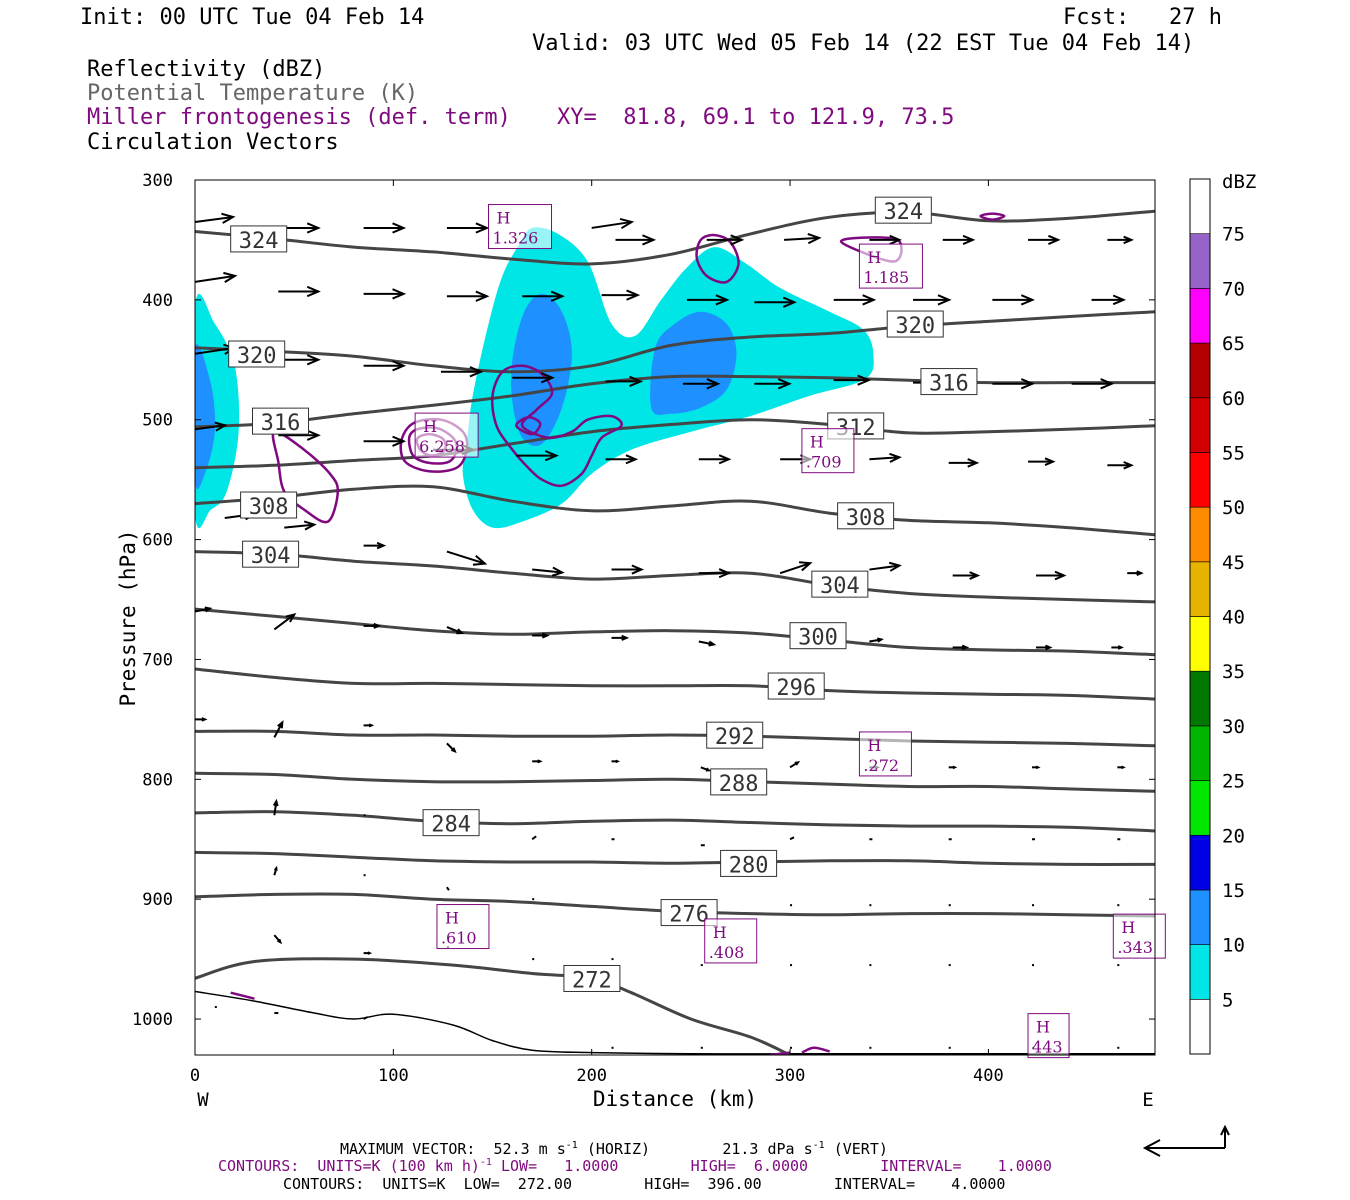 The width and height of the screenshot is (1350, 1200). I want to click on vectors-title: Circulation Vectors, so click(213, 142).